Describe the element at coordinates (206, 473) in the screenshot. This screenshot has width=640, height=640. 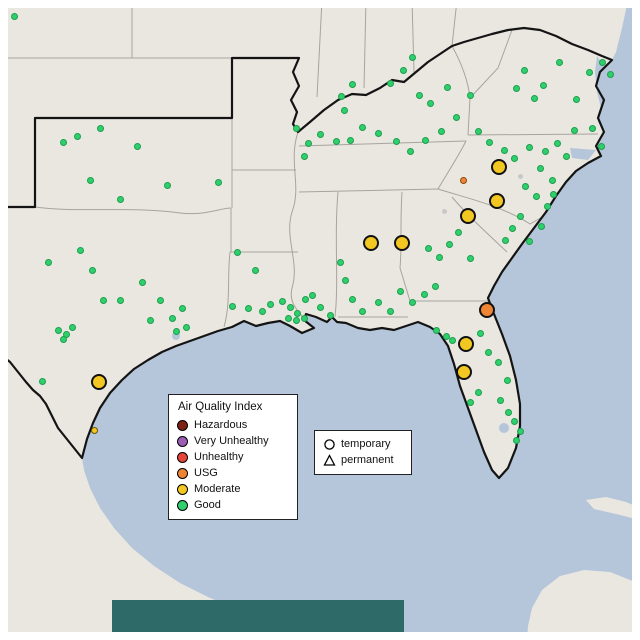
I see `legend-label: USG` at that location.